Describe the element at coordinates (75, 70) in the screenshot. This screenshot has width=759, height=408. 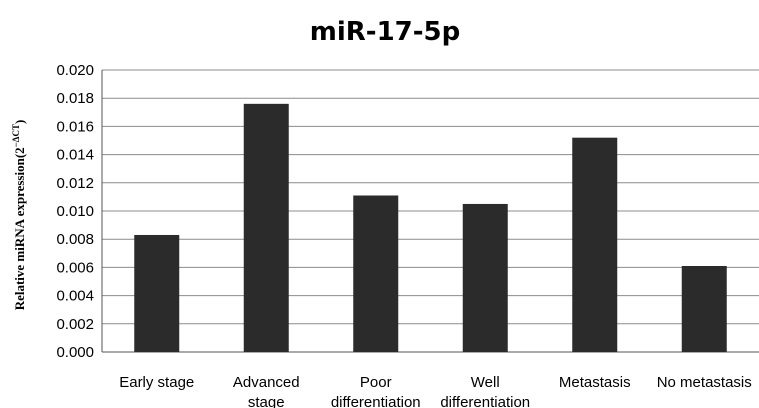
I see `y-tick-label: 0.020` at that location.